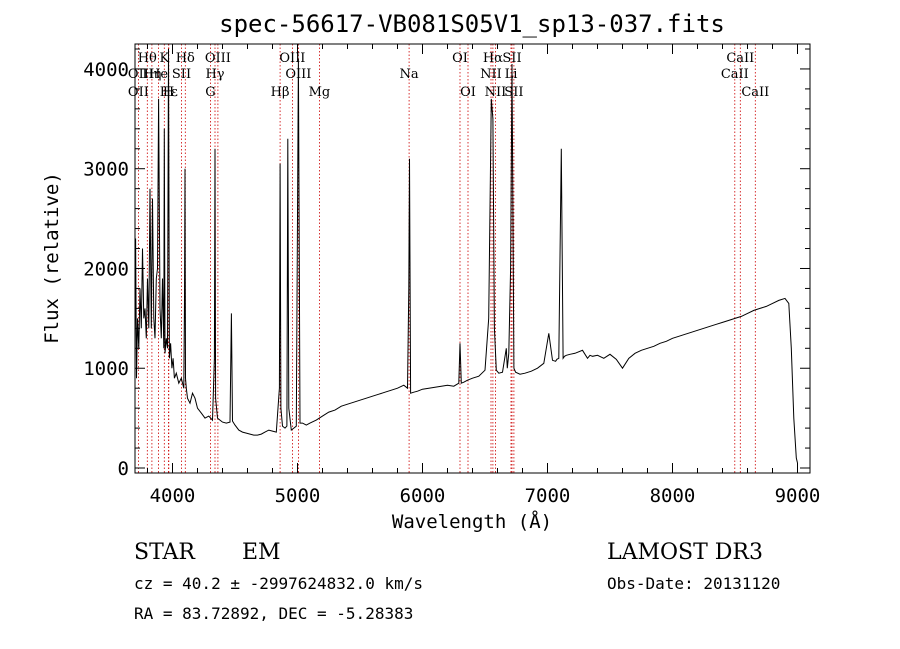 This screenshot has width=900, height=649. I want to click on x-tick-label-7000: 7000, so click(548, 496).